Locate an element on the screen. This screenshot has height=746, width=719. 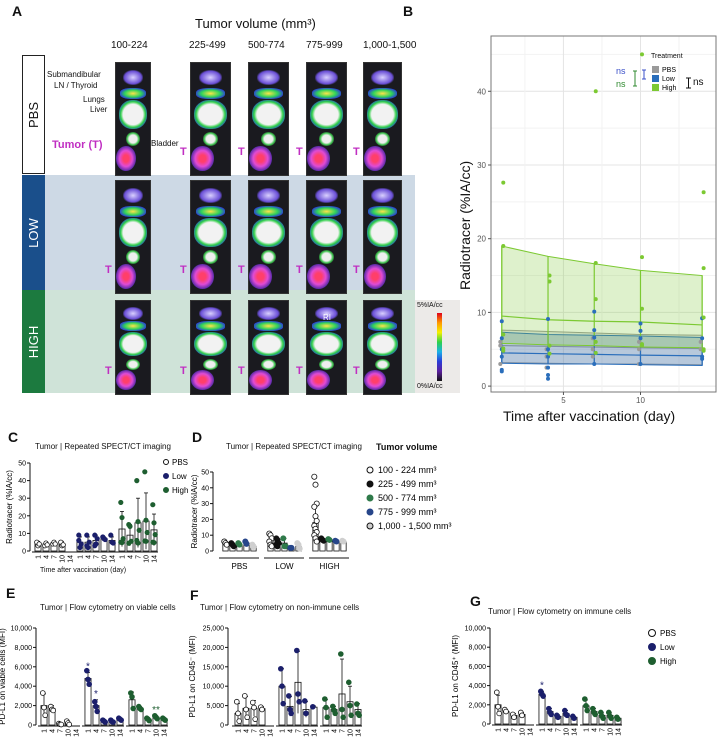
c-legend-label: Low is located at coordinates (179, 476).